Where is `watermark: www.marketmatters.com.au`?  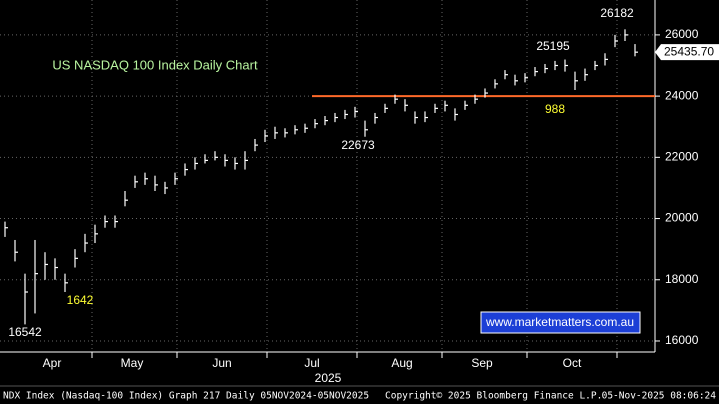 watermark: www.marketmatters.com.au is located at coordinates (559, 322).